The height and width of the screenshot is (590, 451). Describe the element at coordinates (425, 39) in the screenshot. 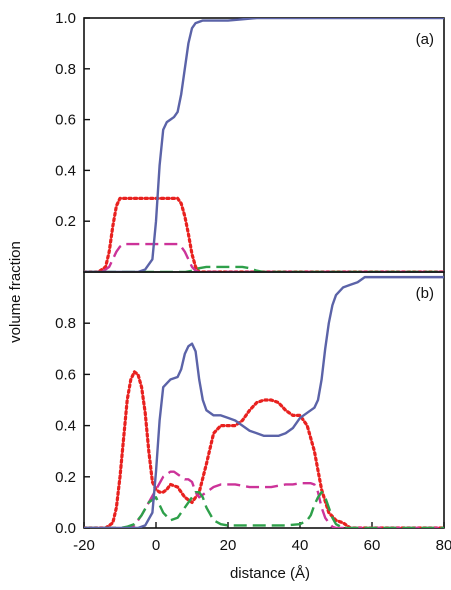

I see `panel-label: (a)` at that location.